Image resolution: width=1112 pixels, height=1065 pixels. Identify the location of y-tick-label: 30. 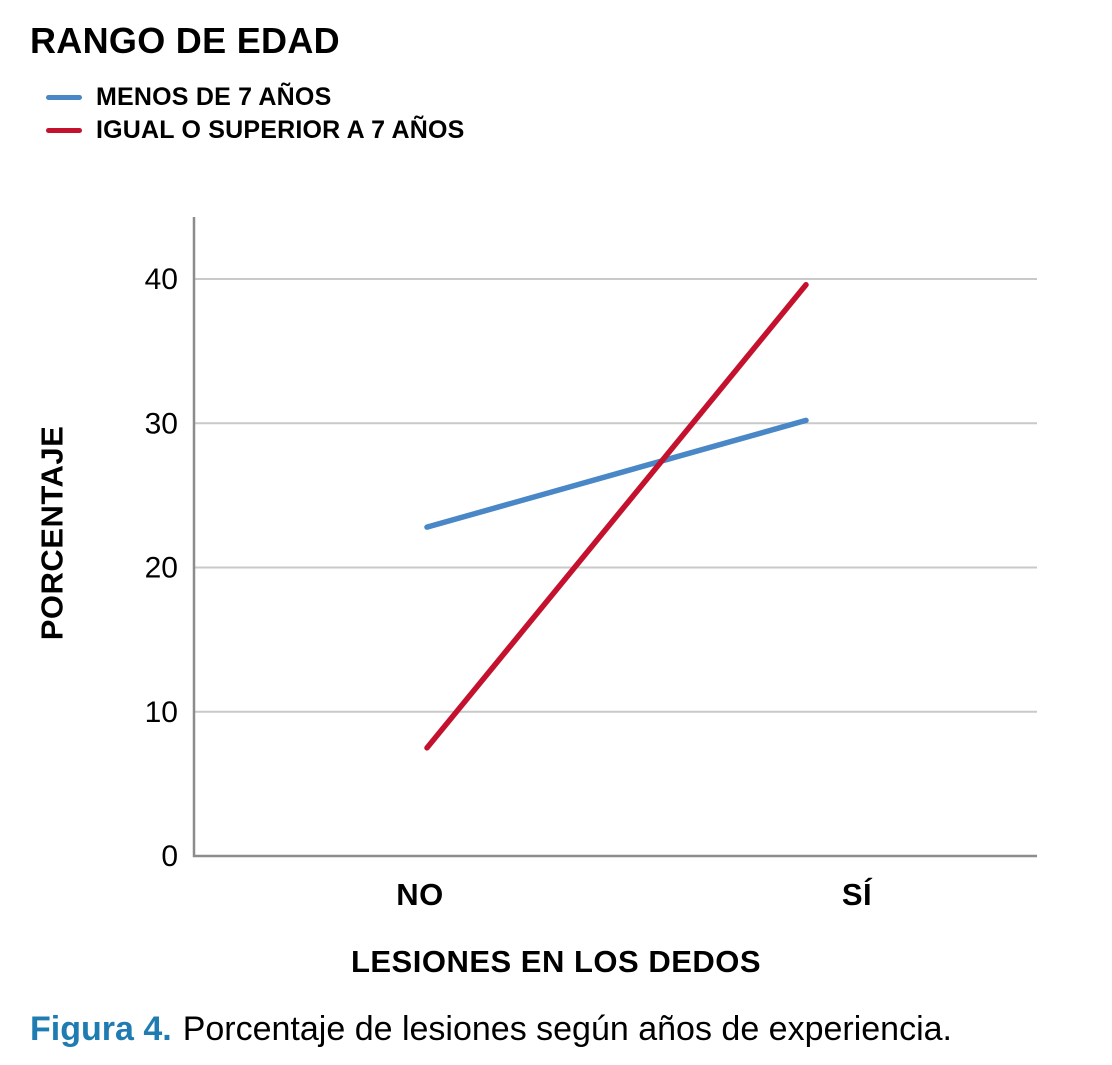
(161, 423).